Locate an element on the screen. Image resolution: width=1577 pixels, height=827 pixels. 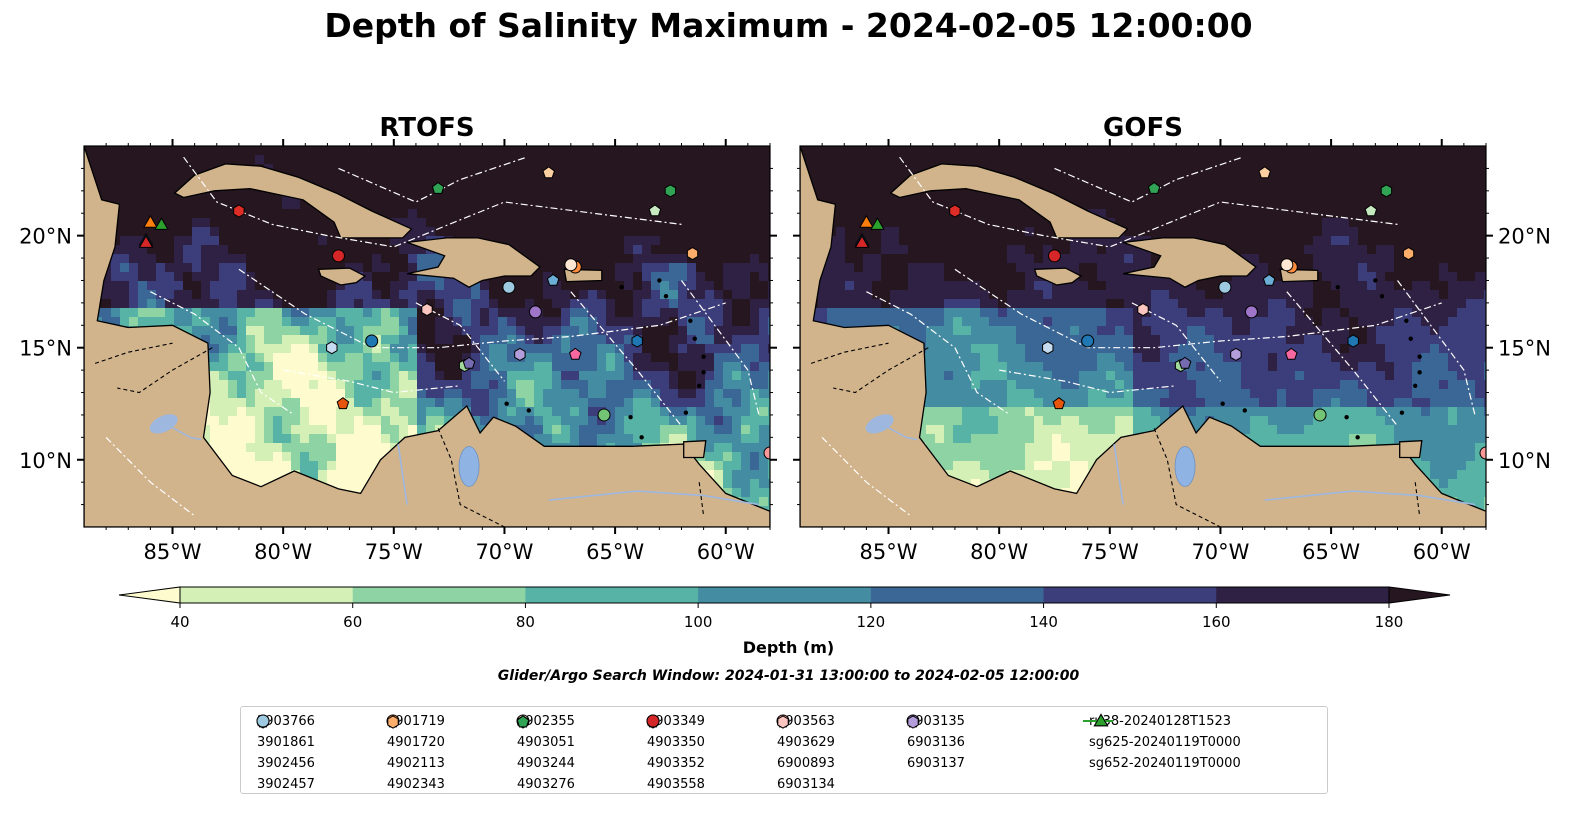
legend-label: 4903629 is located at coordinates (806, 742).